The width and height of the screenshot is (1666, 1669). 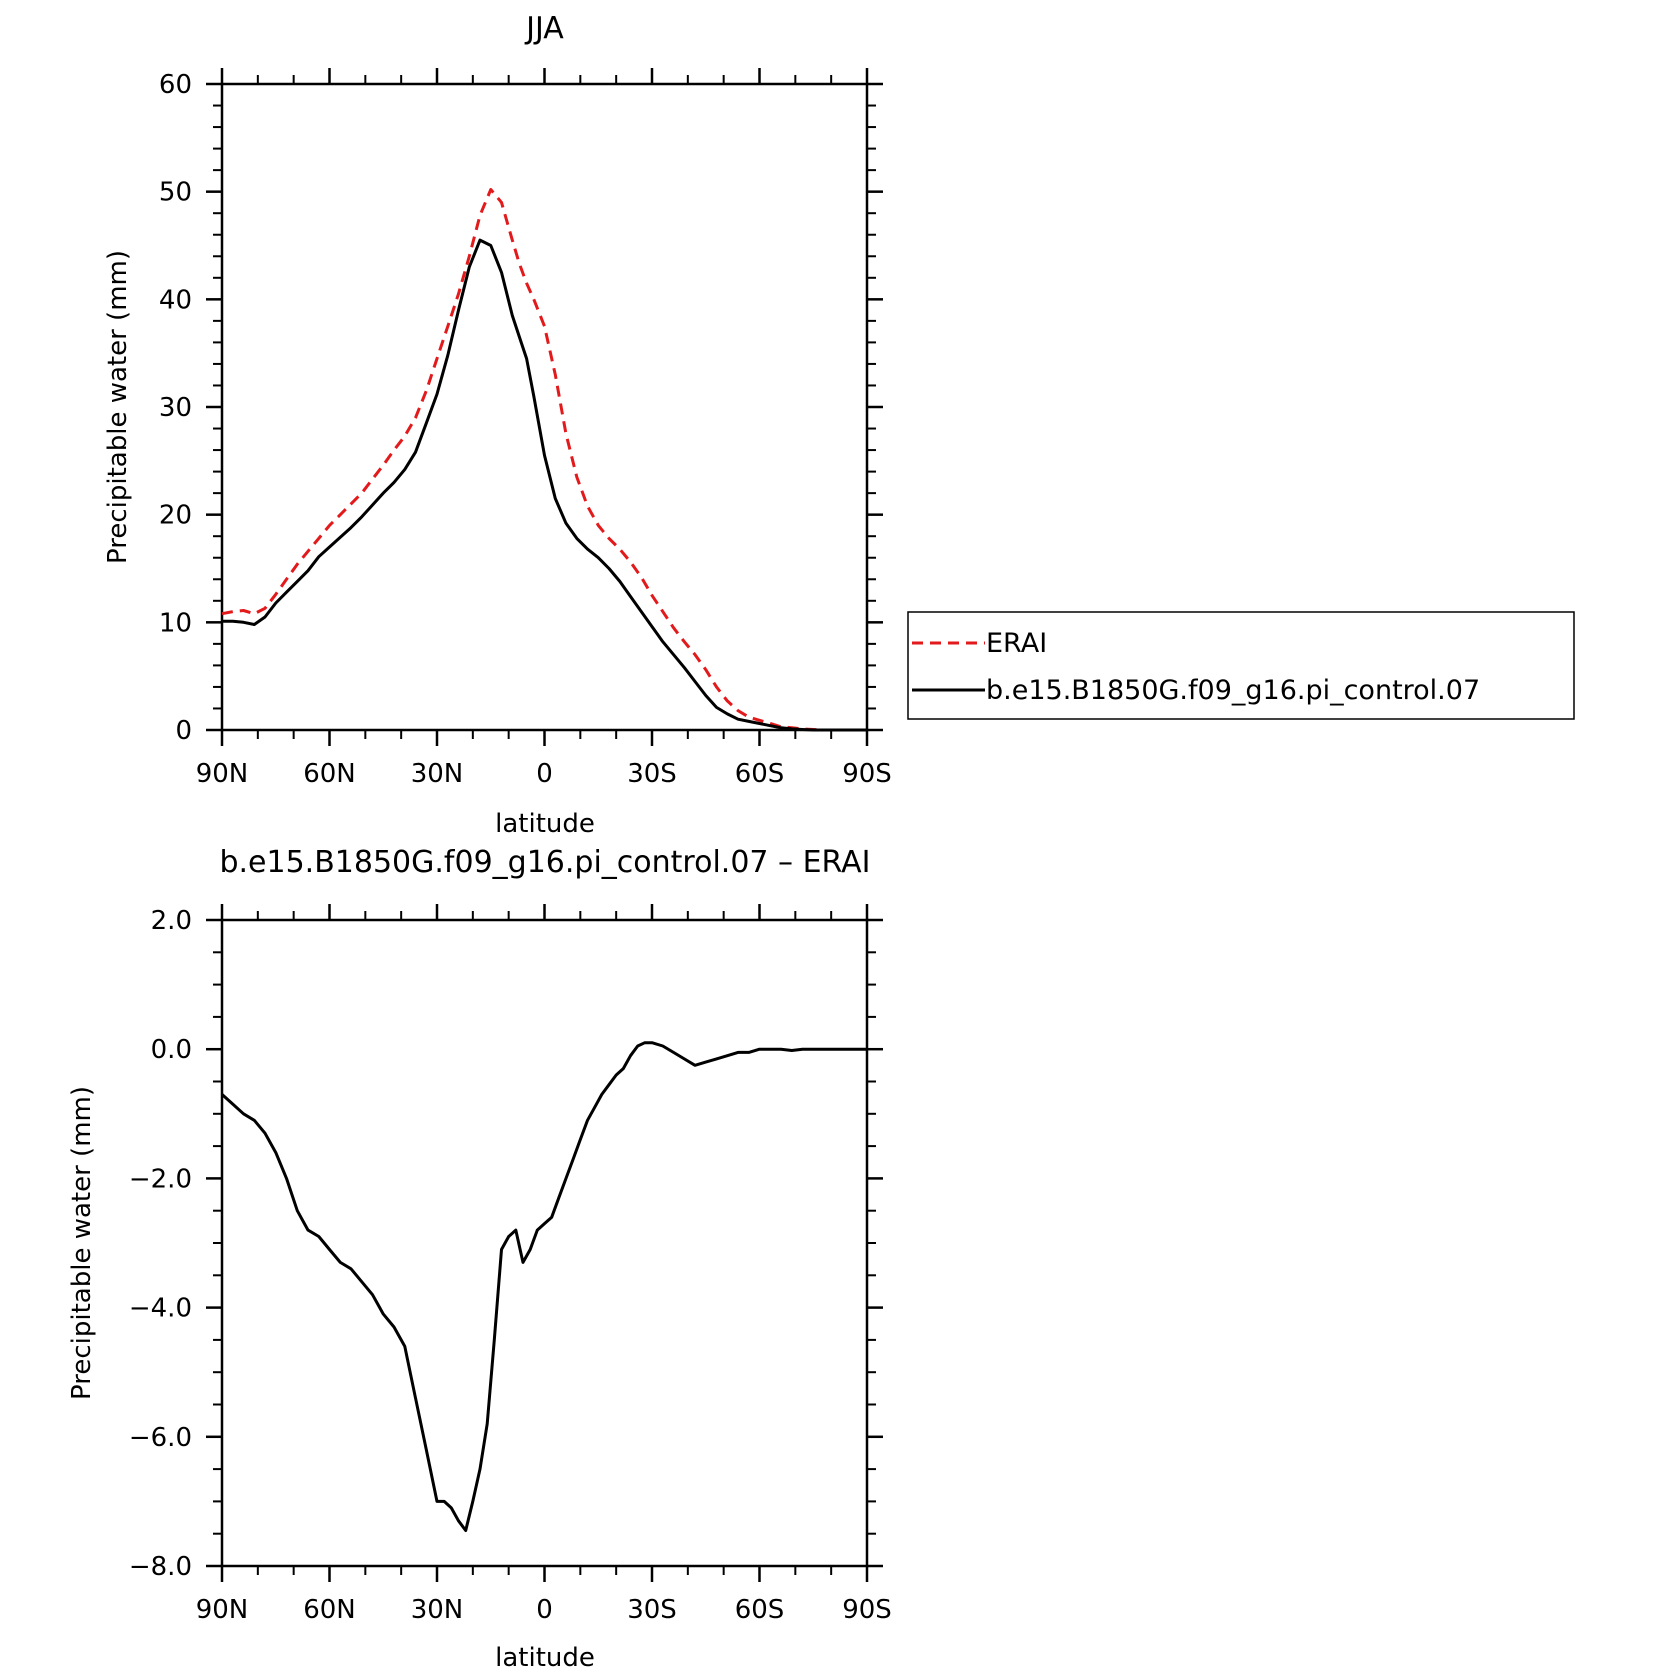 I want to click on top-y-tick-label: 20, so click(x=175, y=516).